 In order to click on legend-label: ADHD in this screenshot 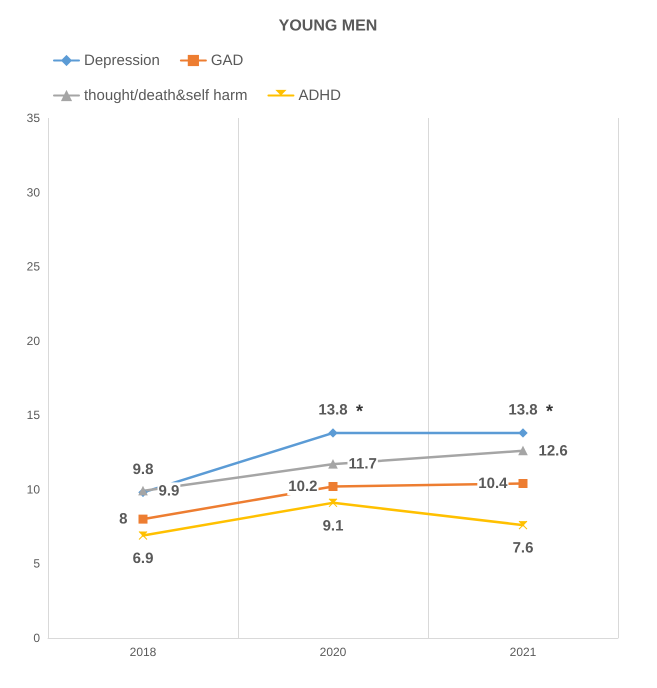, I will do `click(320, 95)`.